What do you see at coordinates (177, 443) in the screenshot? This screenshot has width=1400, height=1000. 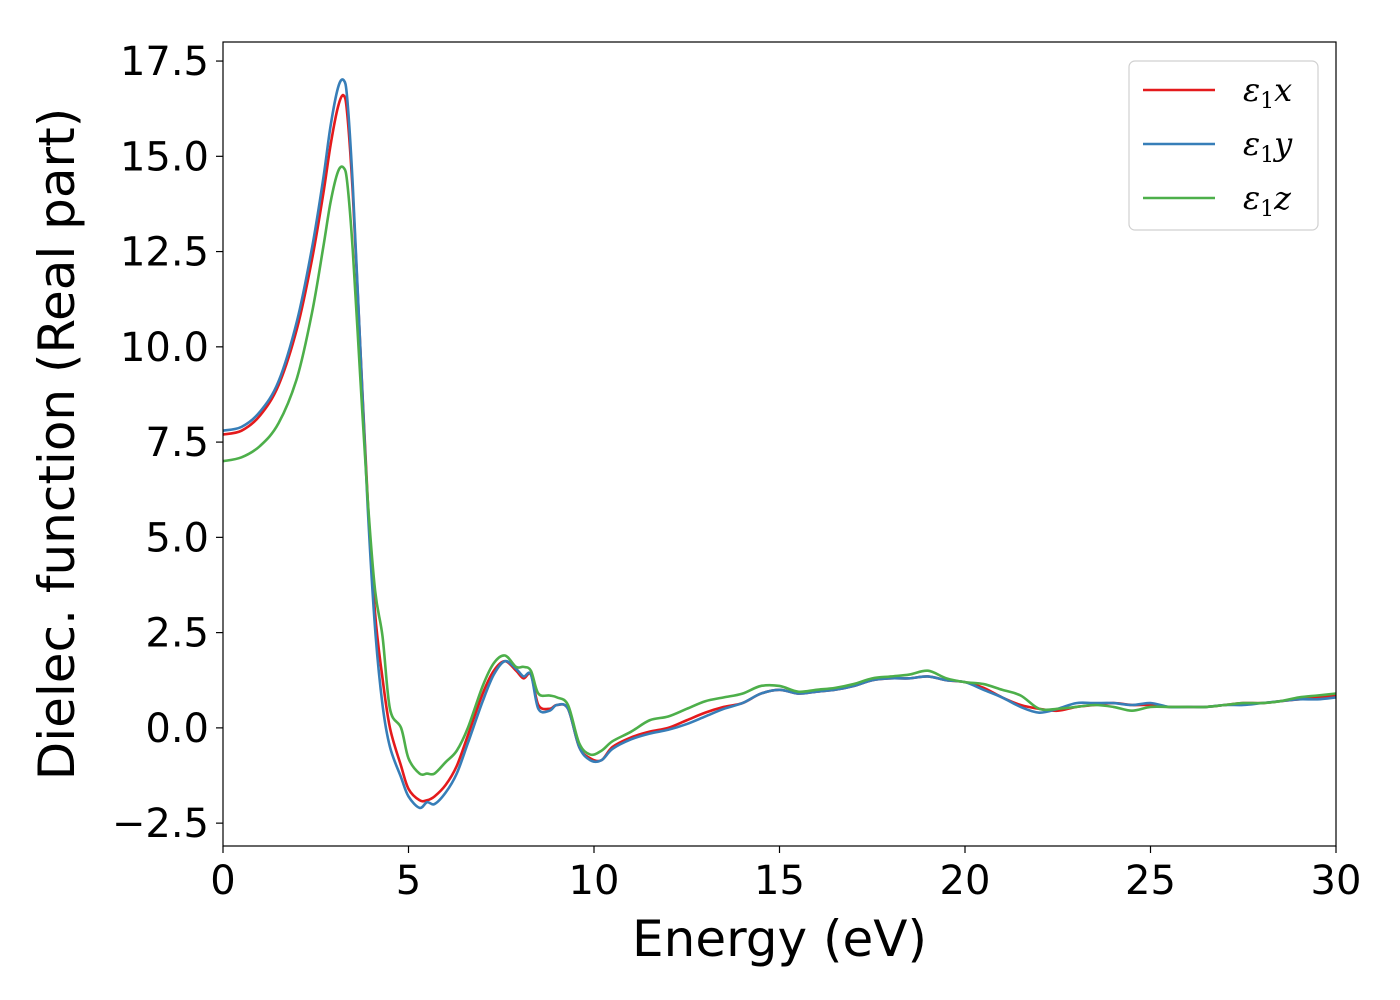 I see `y-tick-label: 7.5` at bounding box center [177, 443].